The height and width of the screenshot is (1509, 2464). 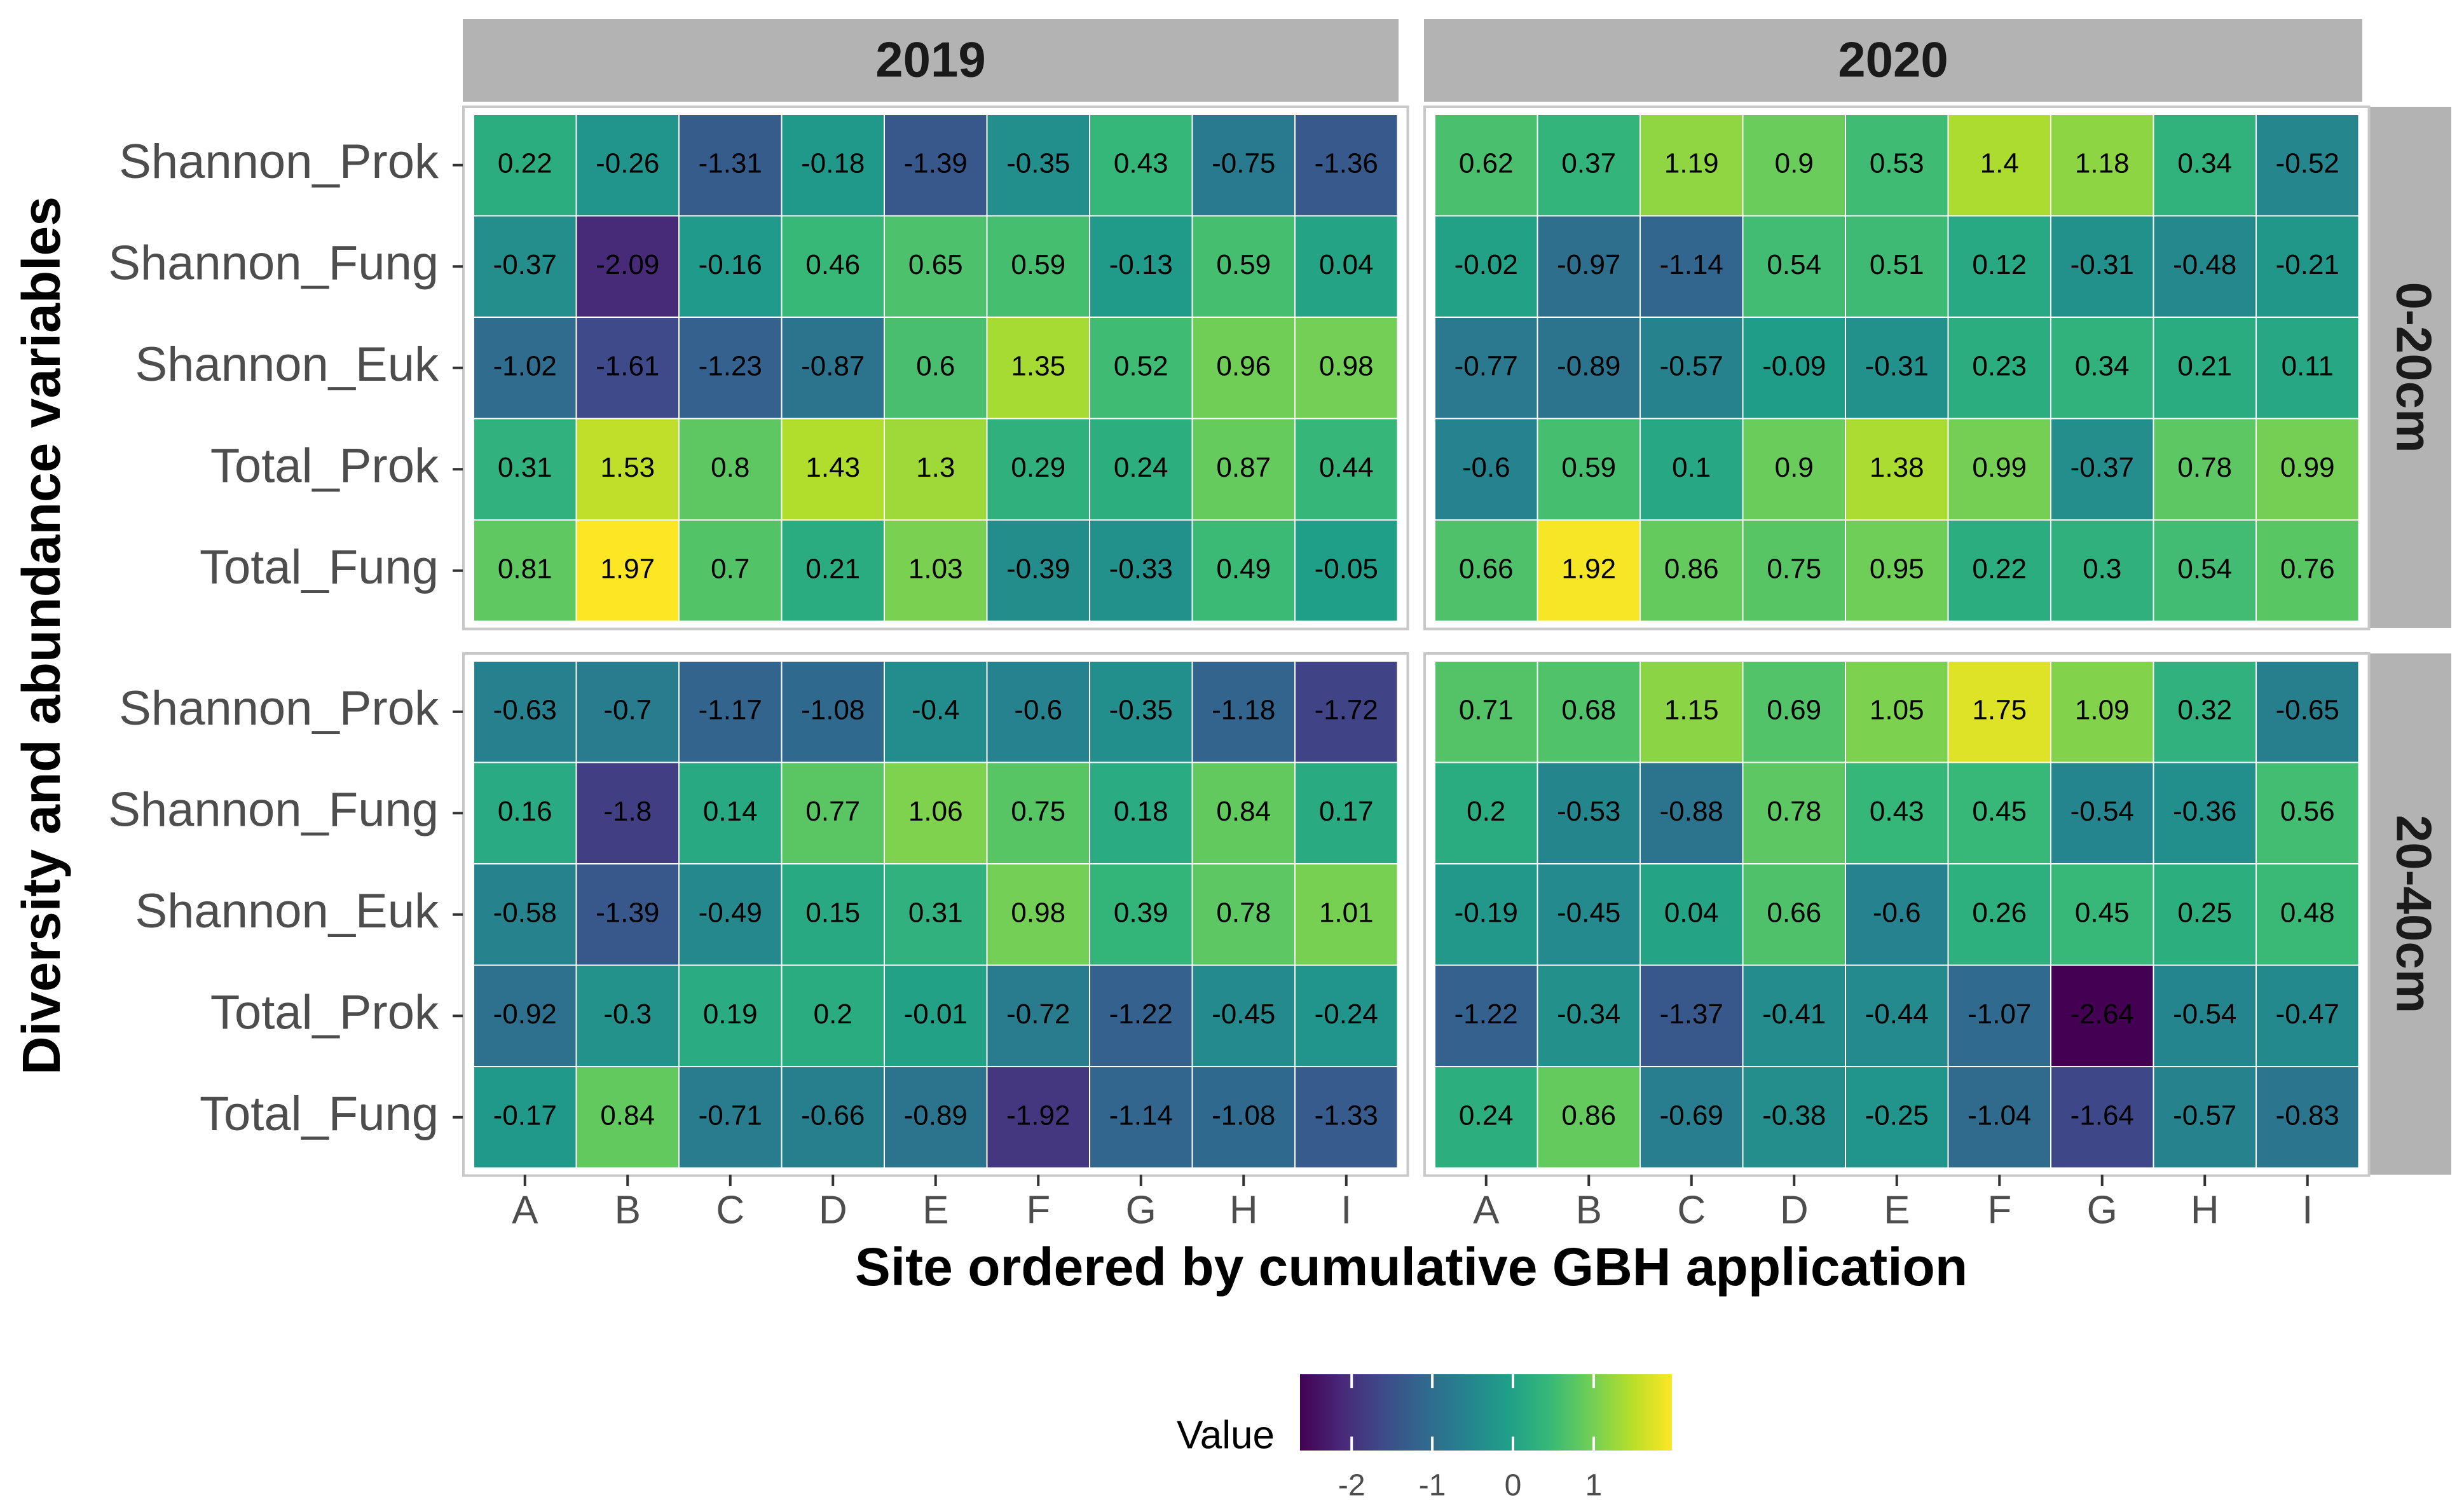 What do you see at coordinates (1038, 1116) in the screenshot?
I see `cell-value-label: -1.92` at bounding box center [1038, 1116].